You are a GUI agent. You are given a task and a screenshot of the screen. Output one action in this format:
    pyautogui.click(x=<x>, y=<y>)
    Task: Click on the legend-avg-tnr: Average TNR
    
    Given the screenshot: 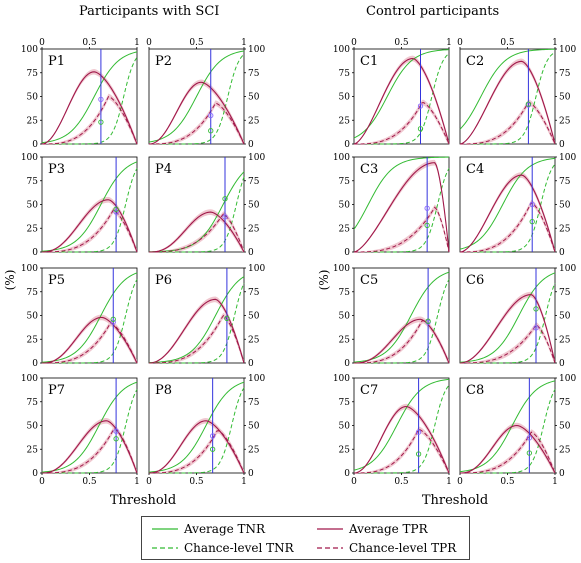 What is the action you would take?
    pyautogui.click(x=208, y=529)
    